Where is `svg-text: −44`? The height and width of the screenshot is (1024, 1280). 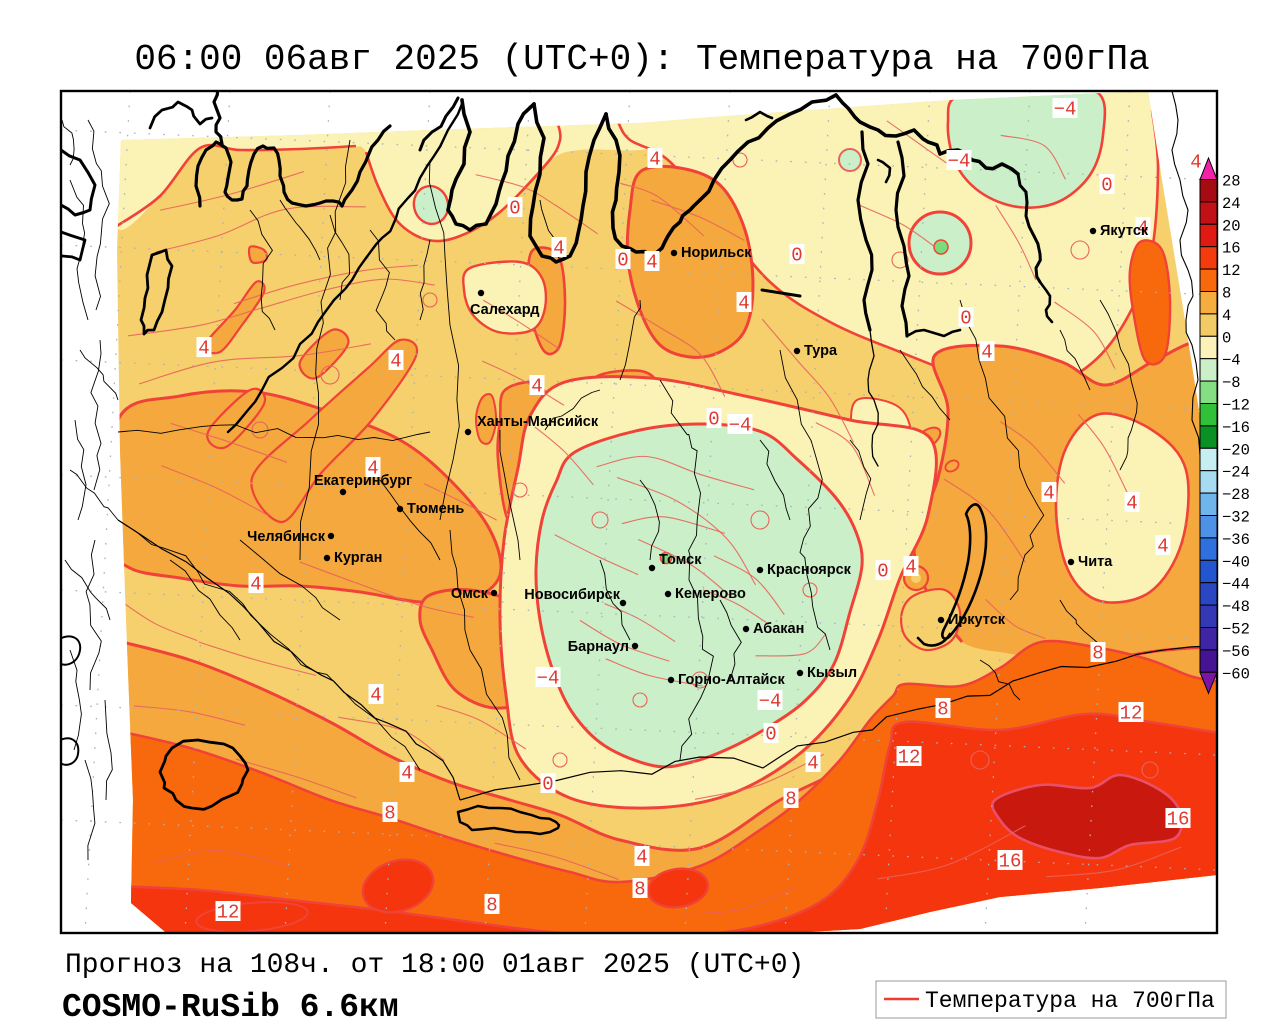
svg-text: −44 is located at coordinates (1236, 585).